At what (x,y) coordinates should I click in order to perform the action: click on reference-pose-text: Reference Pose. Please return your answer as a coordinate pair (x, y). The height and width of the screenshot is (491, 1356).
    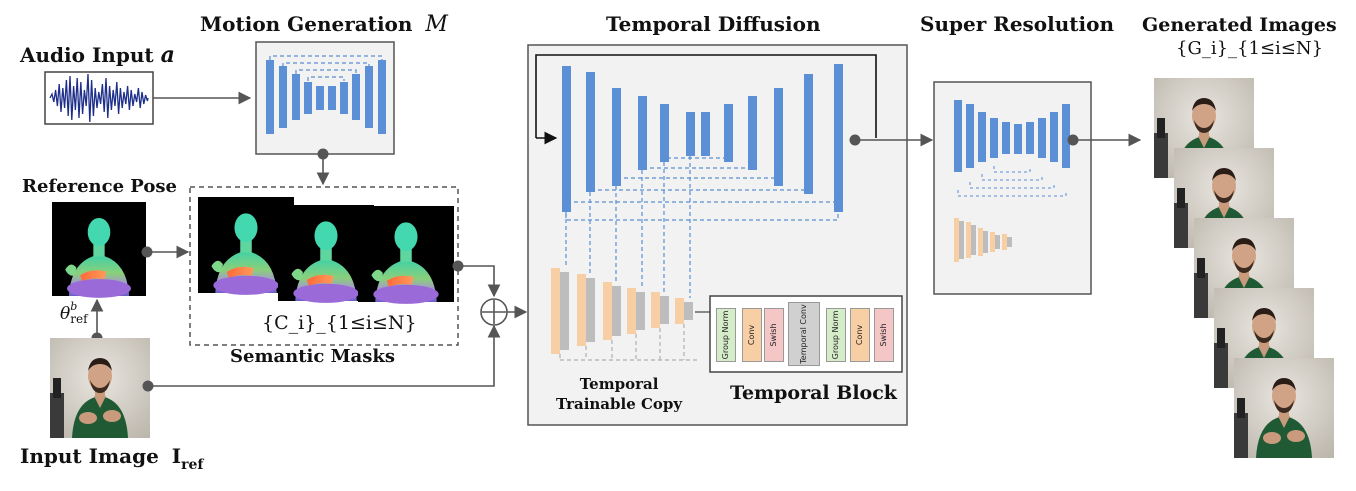
    Looking at the image, I should click on (99, 186).